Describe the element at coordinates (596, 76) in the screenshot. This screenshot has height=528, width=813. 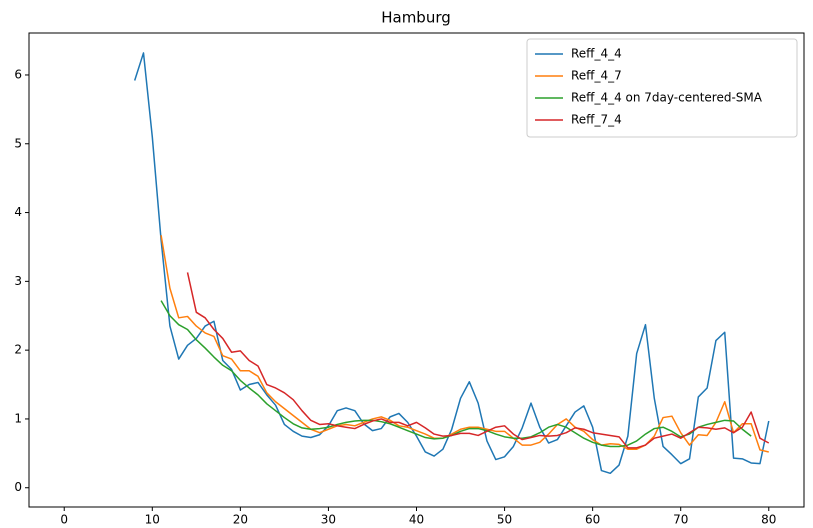
I see `legend-label: Reff_4_7` at that location.